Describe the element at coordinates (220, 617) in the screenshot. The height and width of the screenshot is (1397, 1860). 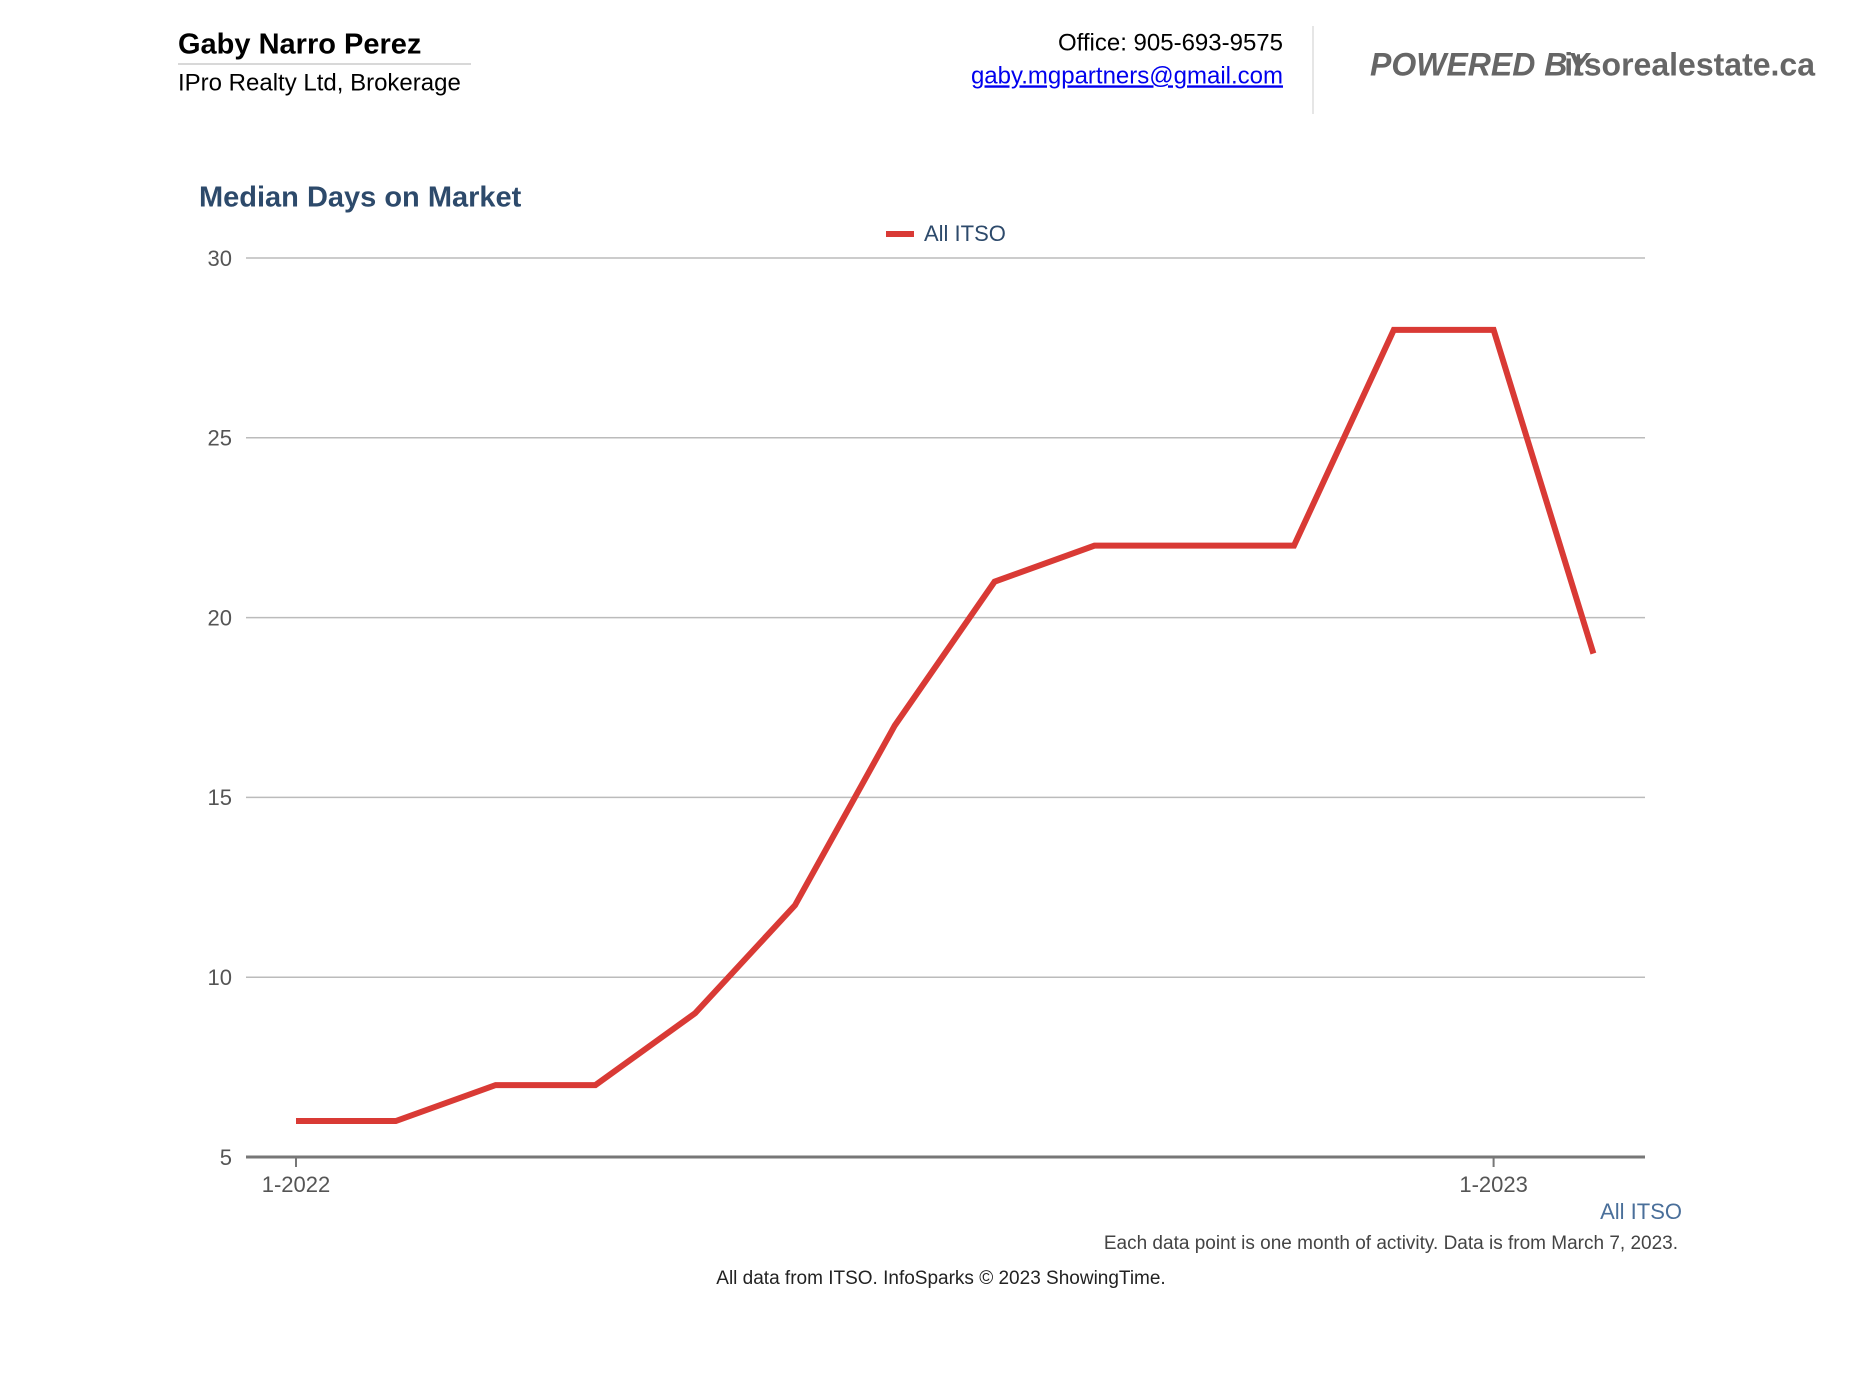
I see `y-tick-label: 20` at that location.